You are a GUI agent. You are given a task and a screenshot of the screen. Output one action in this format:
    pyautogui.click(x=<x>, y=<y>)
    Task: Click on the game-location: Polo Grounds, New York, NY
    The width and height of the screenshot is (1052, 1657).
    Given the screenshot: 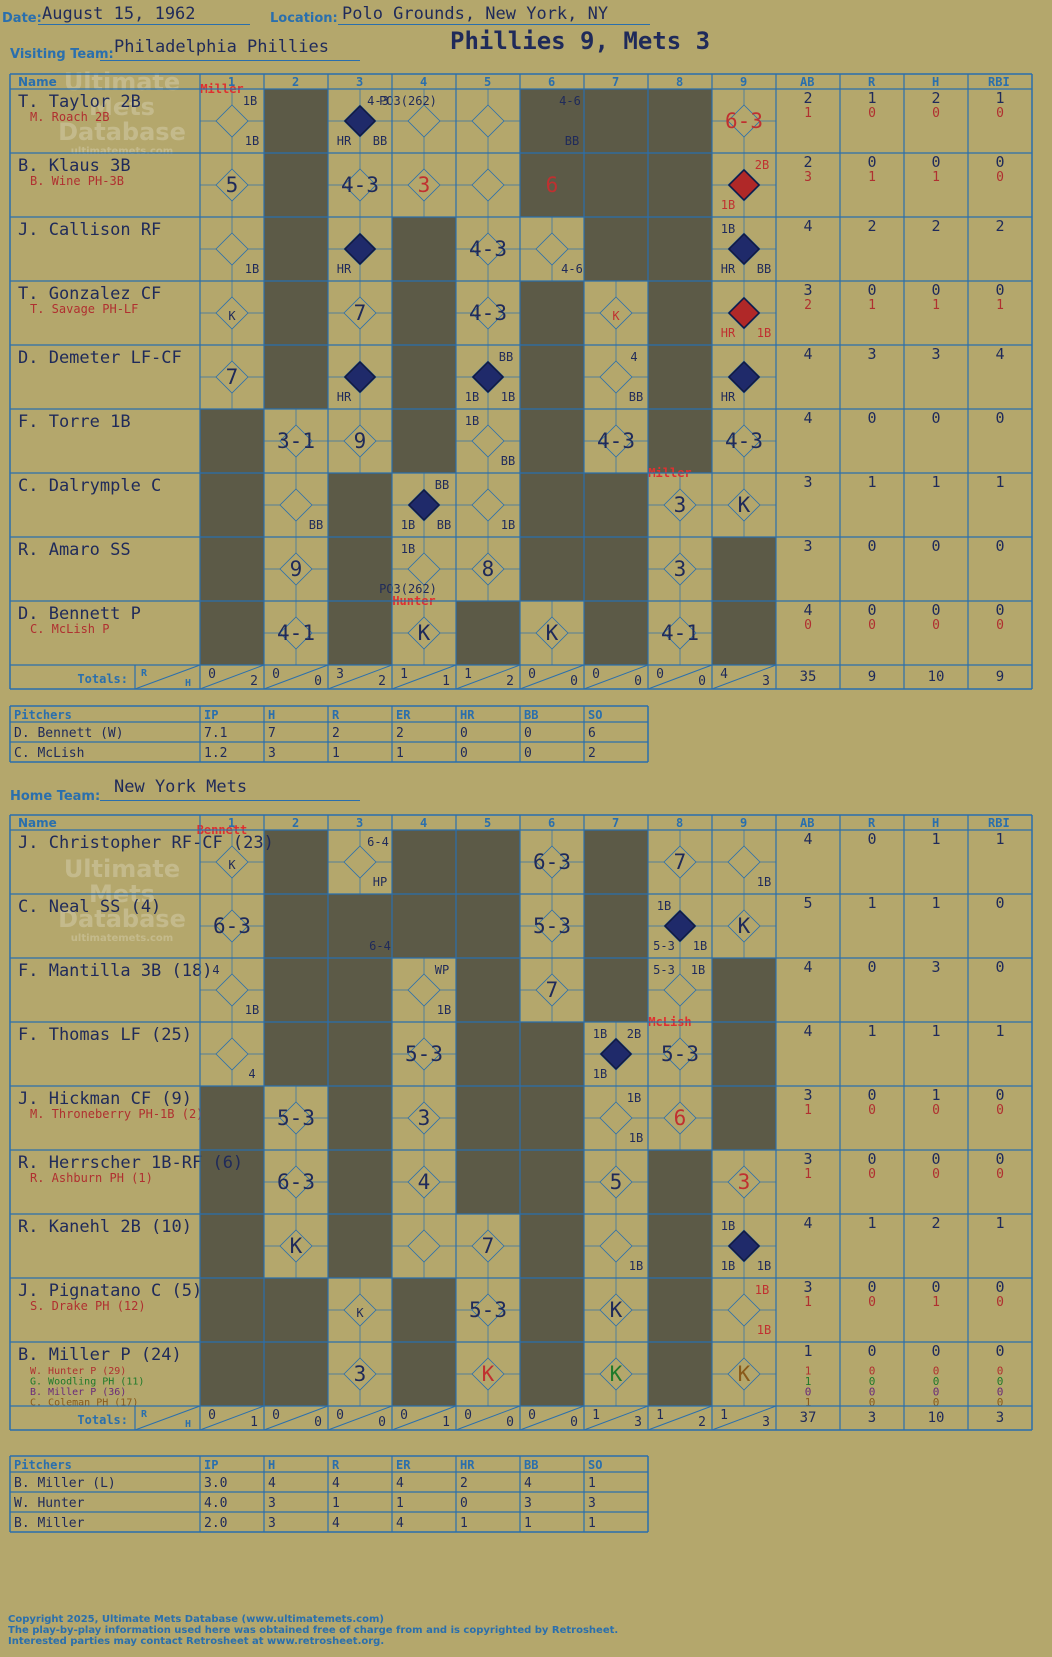 What is the action you would take?
    pyautogui.click(x=475, y=14)
    